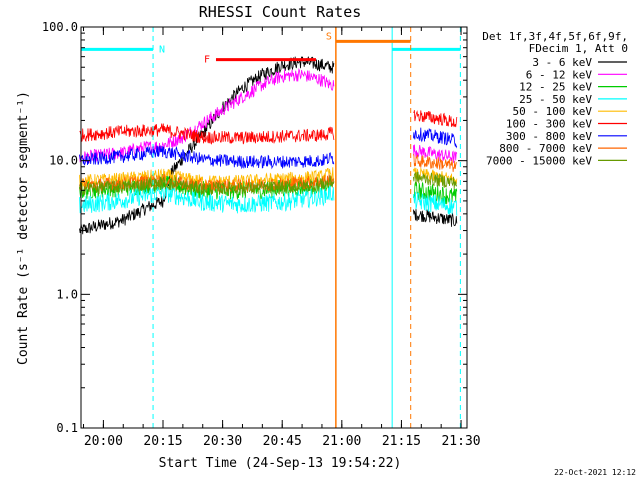  I want to click on legend-entry-s800_7000: 800 - 7000 keV, so click(545, 148).